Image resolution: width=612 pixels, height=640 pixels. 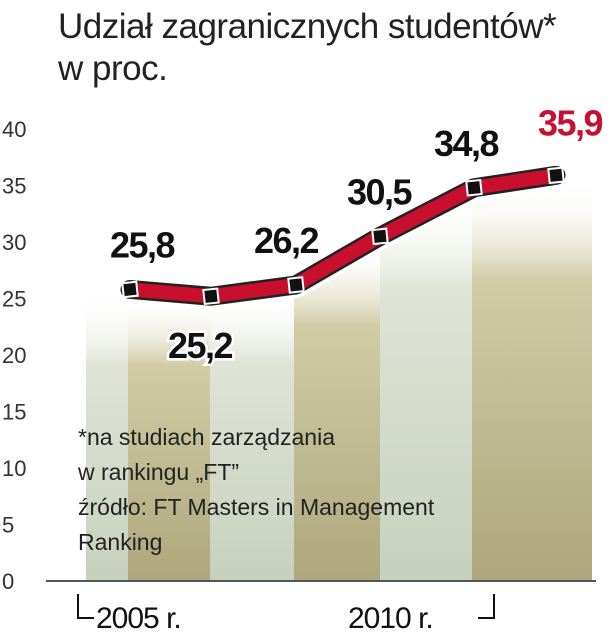 What do you see at coordinates (206, 437) in the screenshot?
I see `footnote-line: *na studiach zarządzania` at bounding box center [206, 437].